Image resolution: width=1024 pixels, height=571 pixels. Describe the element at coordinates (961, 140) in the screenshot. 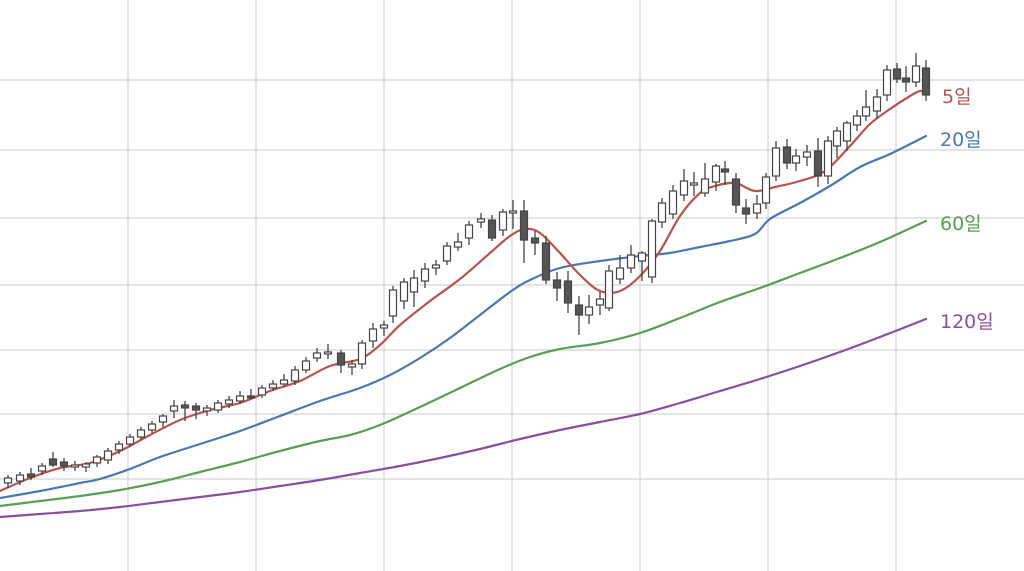

I see `legend-ma20: 20일` at that location.